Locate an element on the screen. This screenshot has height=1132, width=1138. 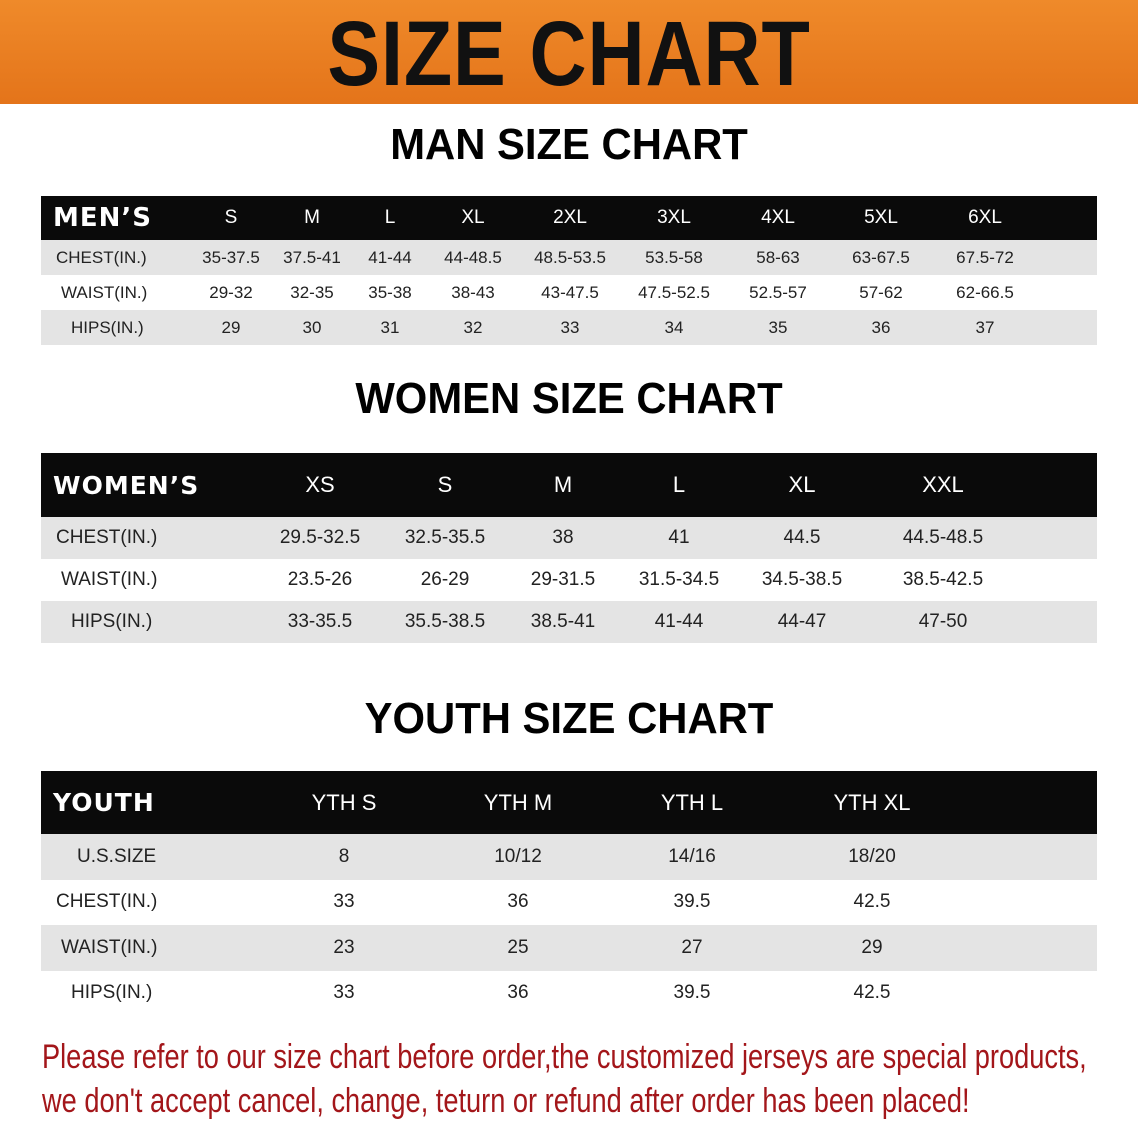
table-cell: 35.5-38.5 is located at coordinates (445, 621).